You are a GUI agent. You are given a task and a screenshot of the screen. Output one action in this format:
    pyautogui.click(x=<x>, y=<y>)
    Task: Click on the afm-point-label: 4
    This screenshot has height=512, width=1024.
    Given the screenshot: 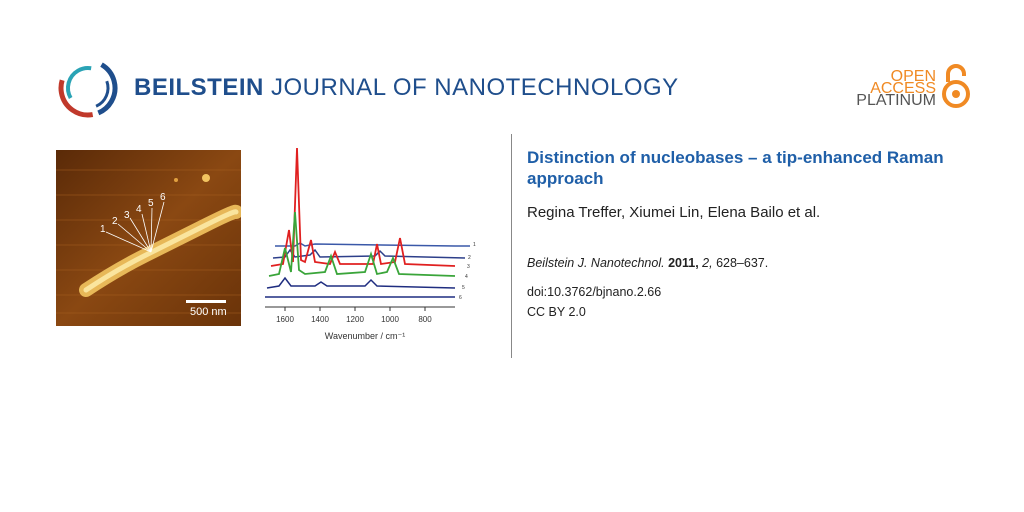 What is the action you would take?
    pyautogui.click(x=139, y=209)
    